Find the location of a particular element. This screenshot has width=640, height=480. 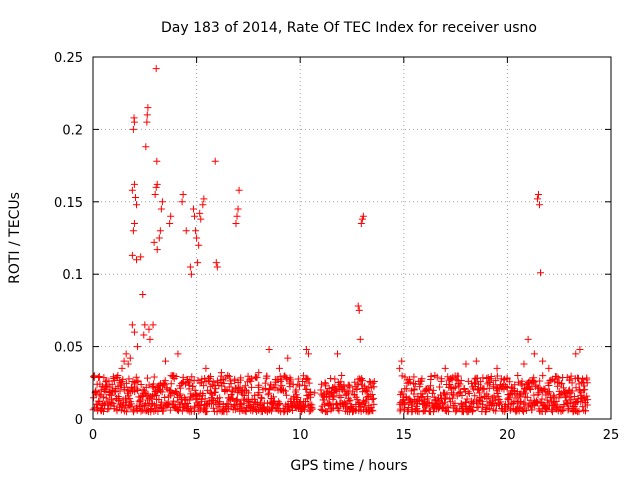

x-tick-label: 0 is located at coordinates (93, 435).